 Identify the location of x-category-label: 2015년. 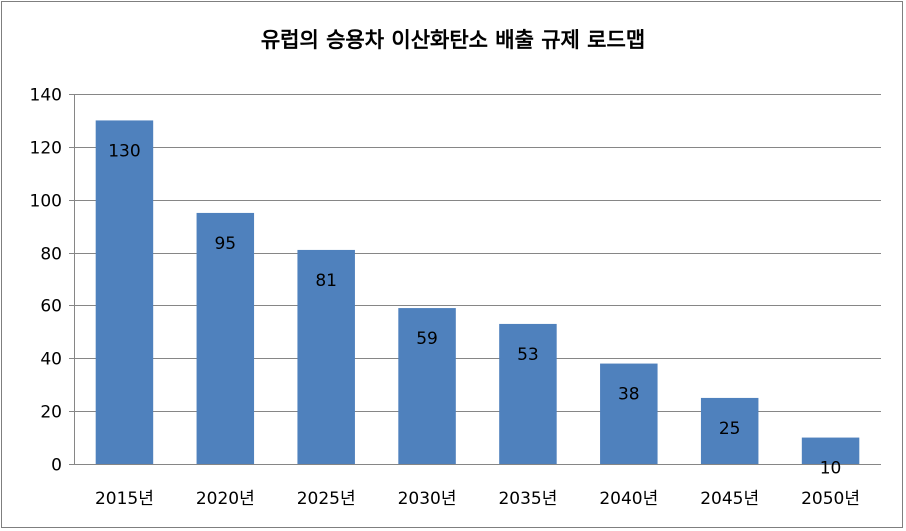
(124, 499).